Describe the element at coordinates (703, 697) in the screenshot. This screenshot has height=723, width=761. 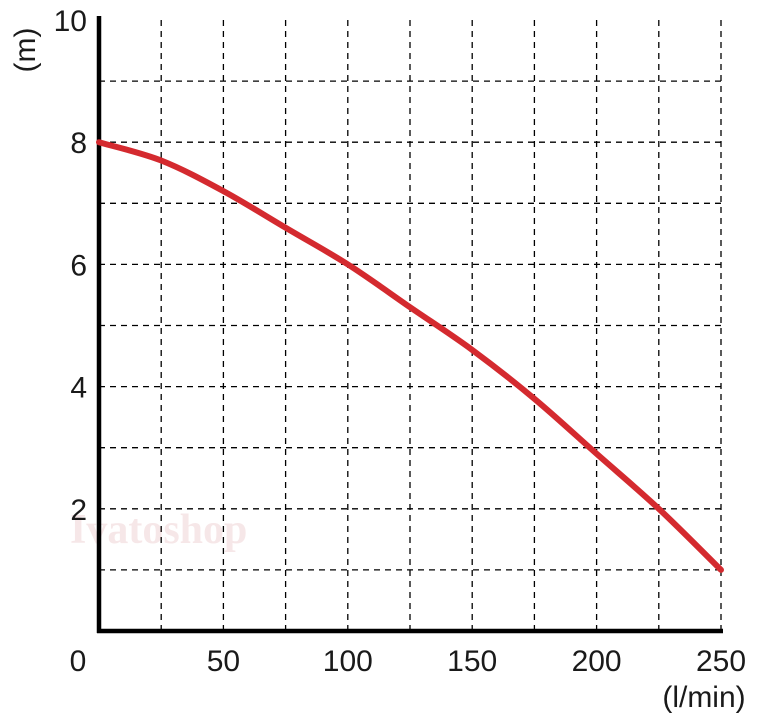
I see `x-axis-label: (l/min)` at that location.